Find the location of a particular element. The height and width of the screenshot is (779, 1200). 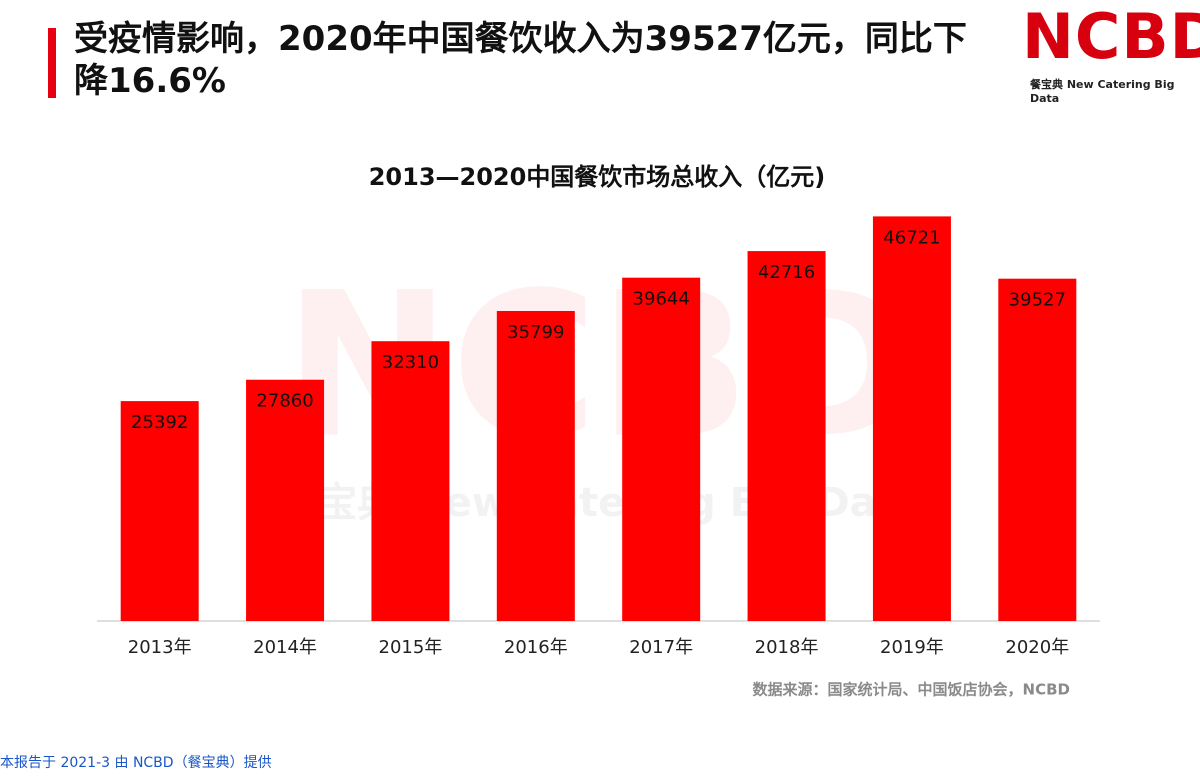

x-tick-label: 2017年 is located at coordinates (661, 647).